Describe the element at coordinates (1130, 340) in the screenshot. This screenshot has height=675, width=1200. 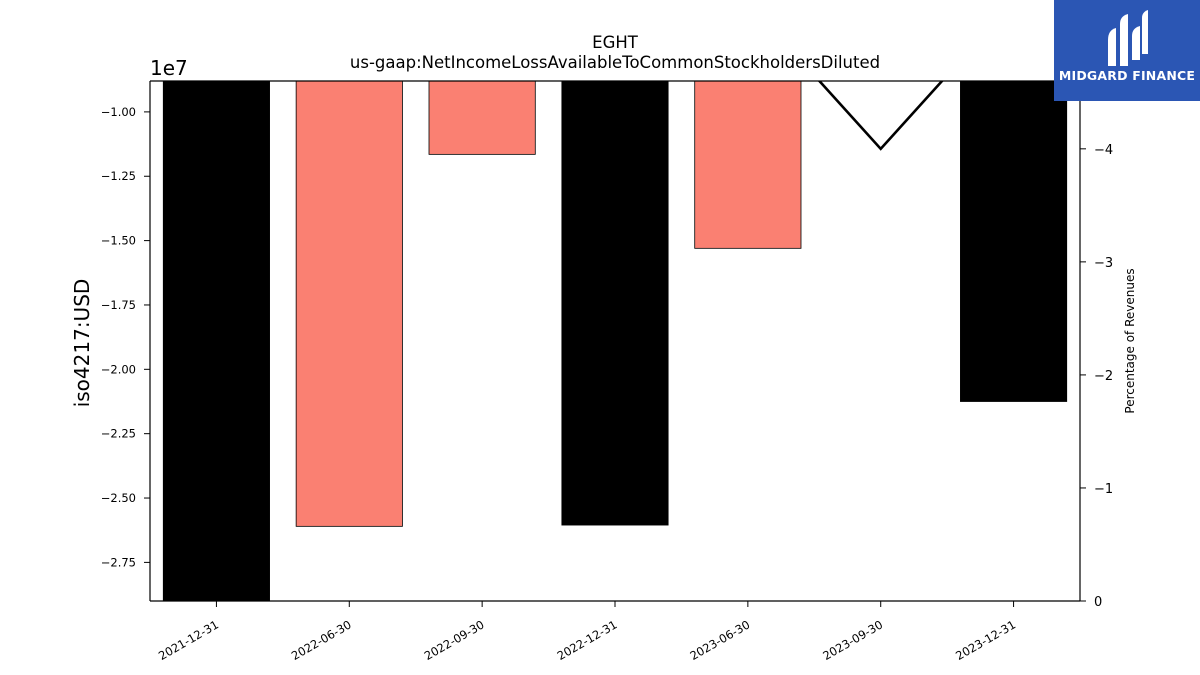
I see `y2-axis-label: Percentage of Revenues` at that location.